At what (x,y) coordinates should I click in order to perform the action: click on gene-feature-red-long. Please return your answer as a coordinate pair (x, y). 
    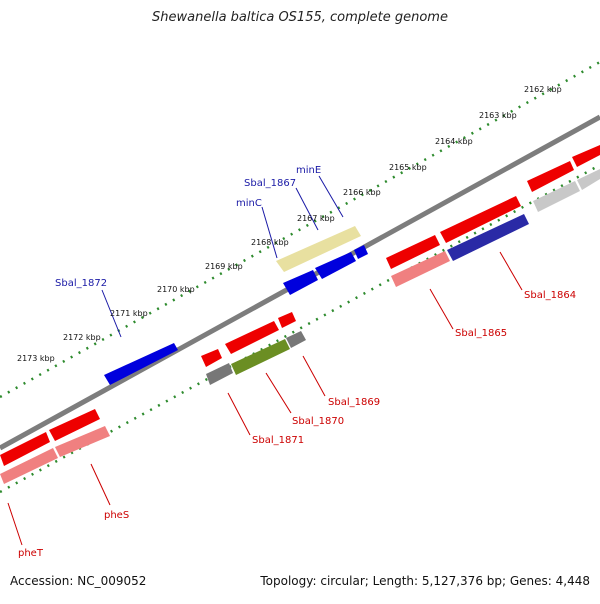
    Looking at the image, I should click on (480, 219).